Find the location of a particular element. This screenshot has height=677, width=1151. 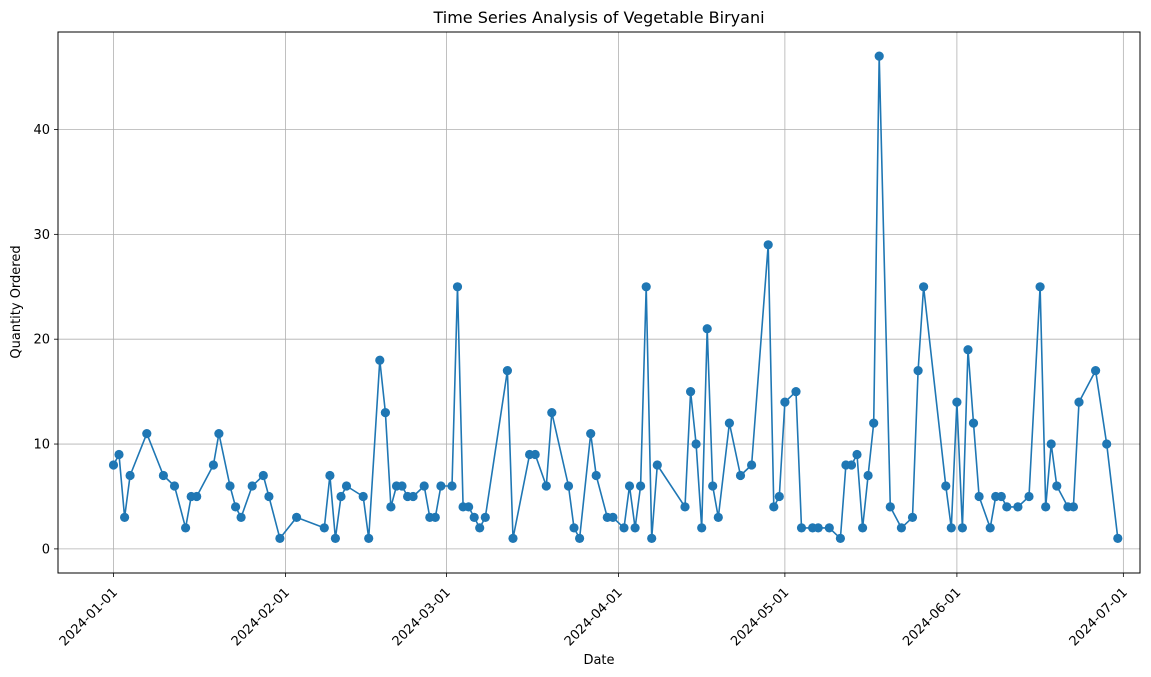

x-tick-label: 2024-01-01 is located at coordinates (89, 617).